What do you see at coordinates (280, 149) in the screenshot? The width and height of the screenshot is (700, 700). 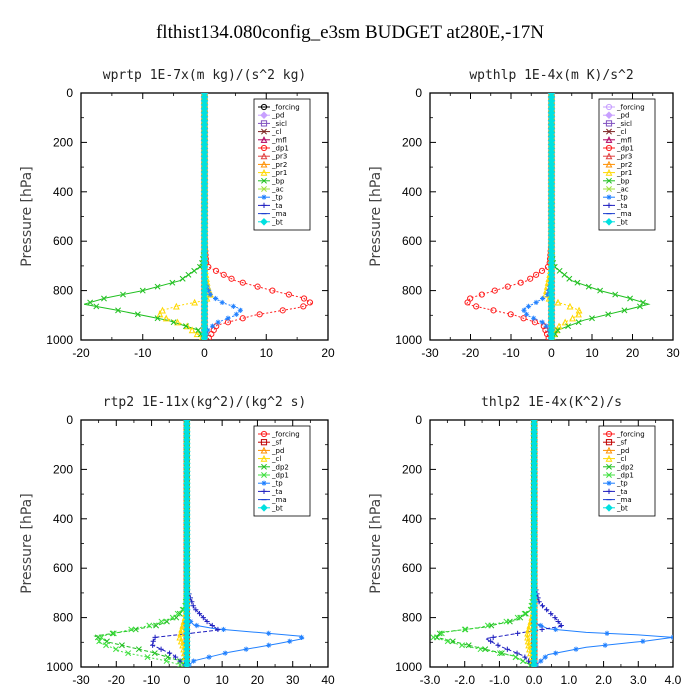 I see `legend-label: _dp1` at bounding box center [280, 149].